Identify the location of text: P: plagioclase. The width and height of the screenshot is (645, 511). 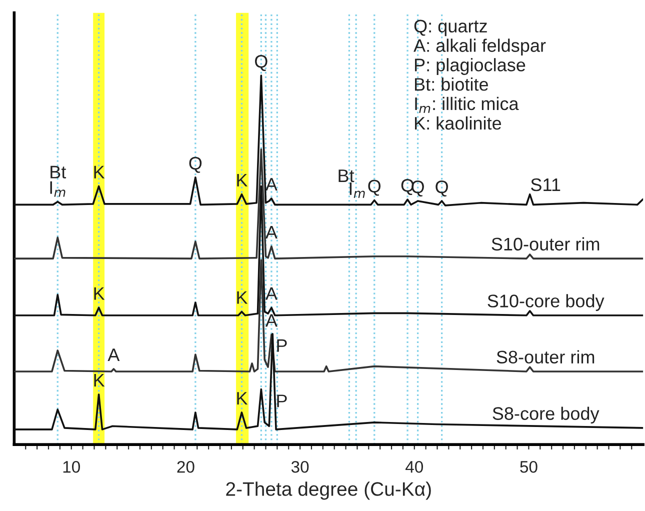
(470, 66).